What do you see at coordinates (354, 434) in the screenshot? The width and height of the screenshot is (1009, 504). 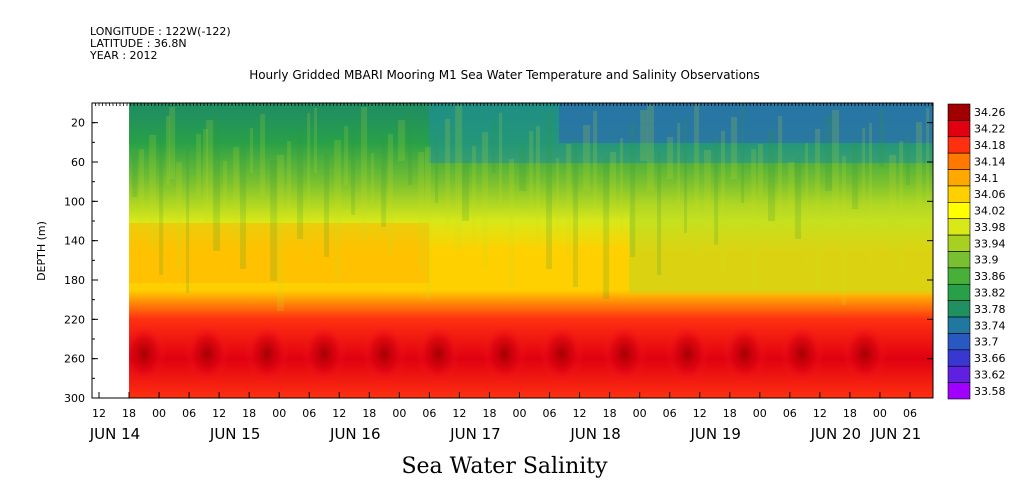 I see `day-label: JUN 16` at bounding box center [354, 434].